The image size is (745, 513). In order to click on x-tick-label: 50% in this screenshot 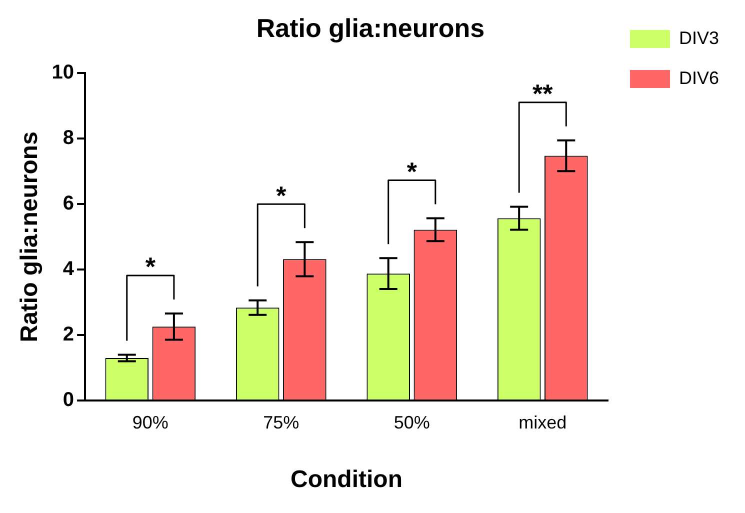, I will do `click(412, 422)`.